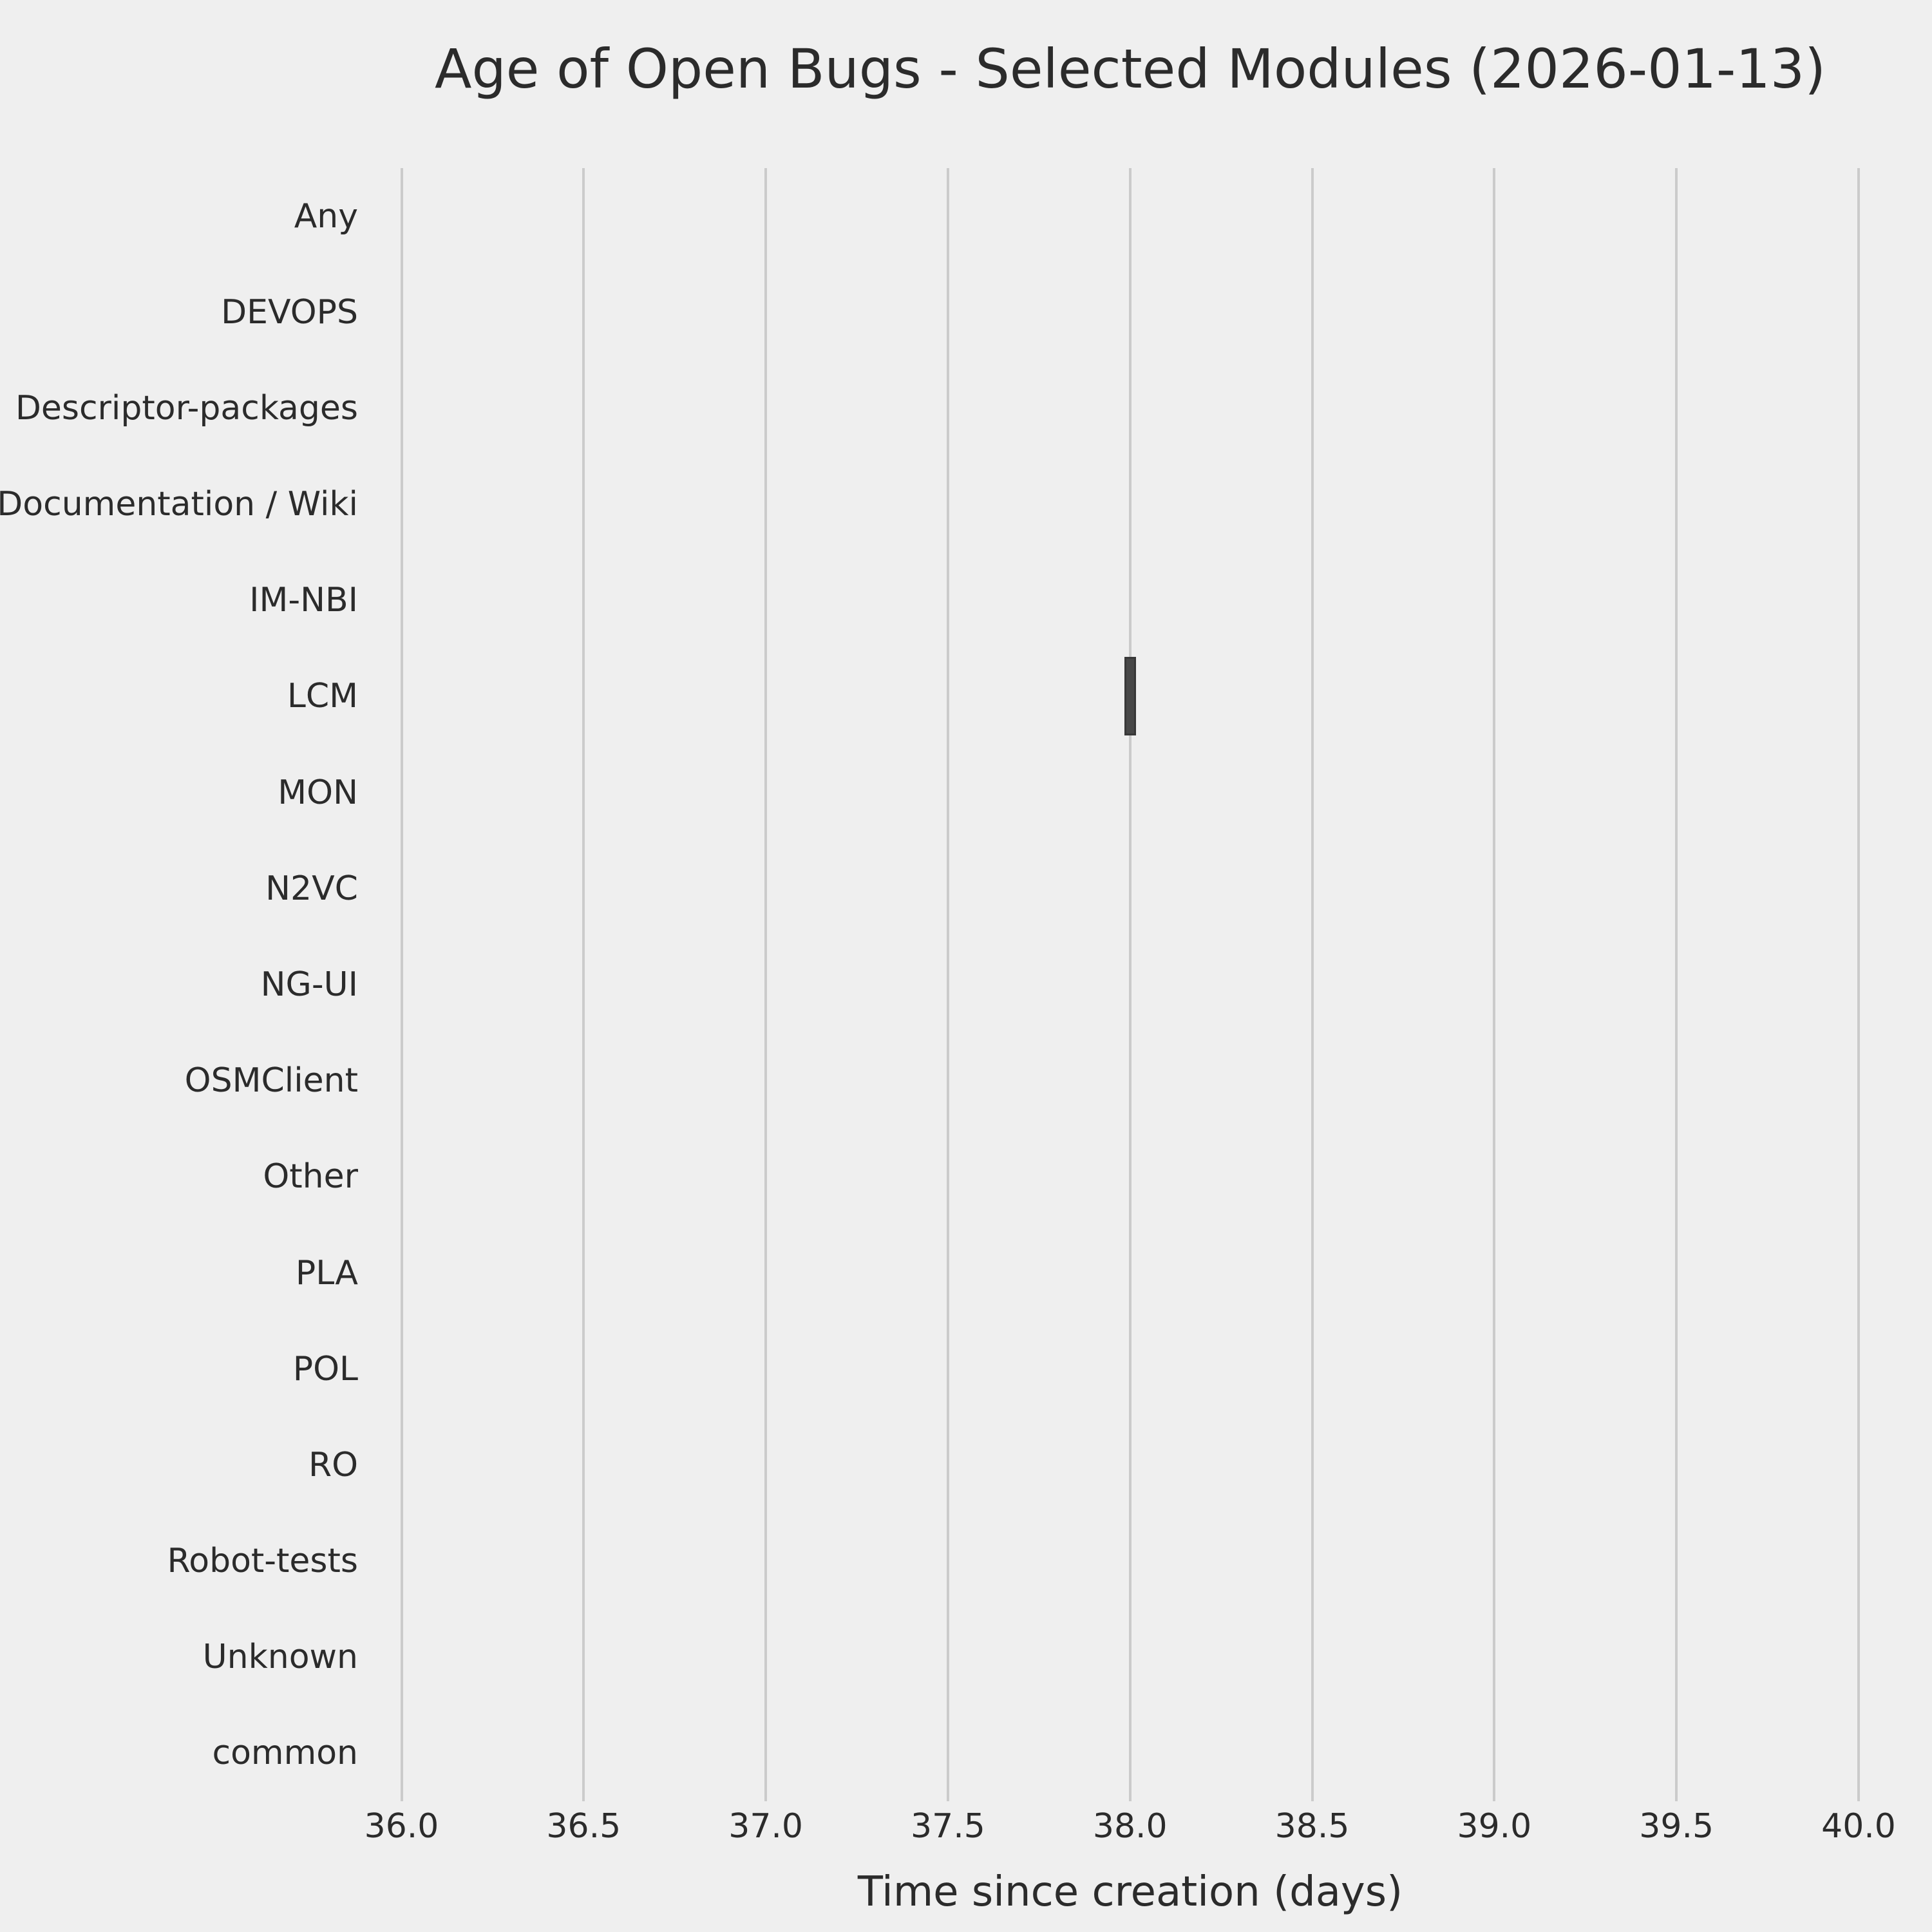 The width and height of the screenshot is (1932, 1932). What do you see at coordinates (326, 216) in the screenshot?
I see `y-category-label: Any` at bounding box center [326, 216].